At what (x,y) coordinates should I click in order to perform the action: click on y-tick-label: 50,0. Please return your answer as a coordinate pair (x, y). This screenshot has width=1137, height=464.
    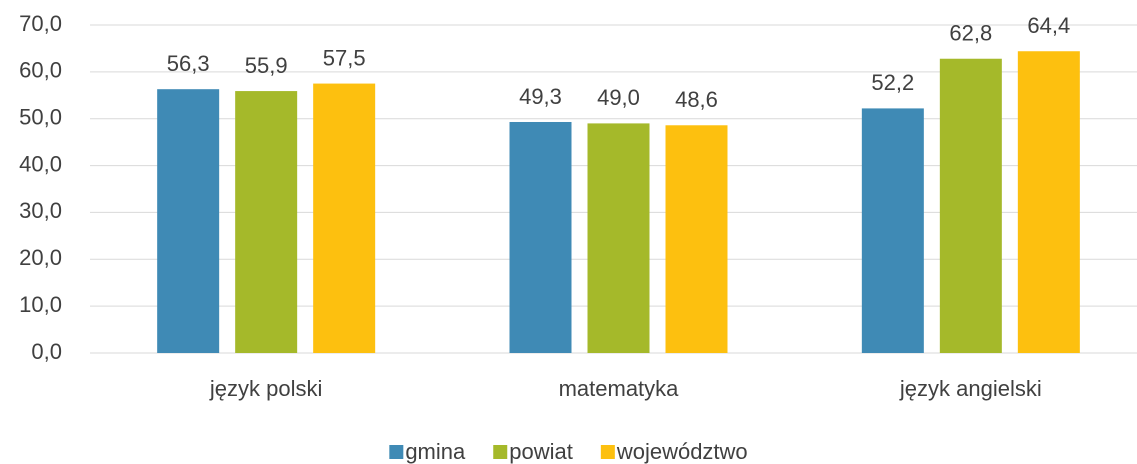
    Looking at the image, I should click on (40, 117).